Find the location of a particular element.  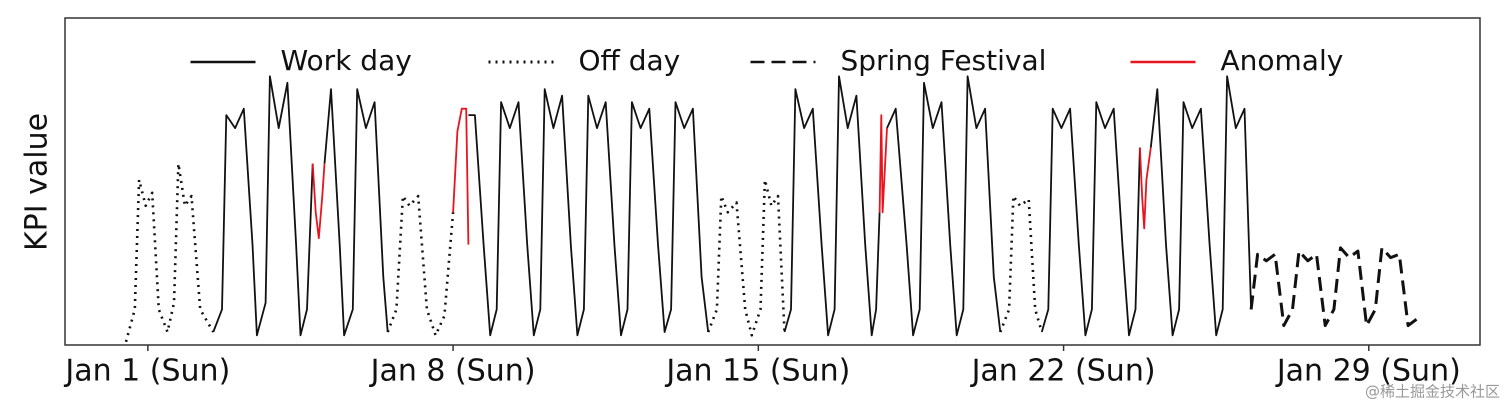

legend-label: Work day is located at coordinates (346, 60).